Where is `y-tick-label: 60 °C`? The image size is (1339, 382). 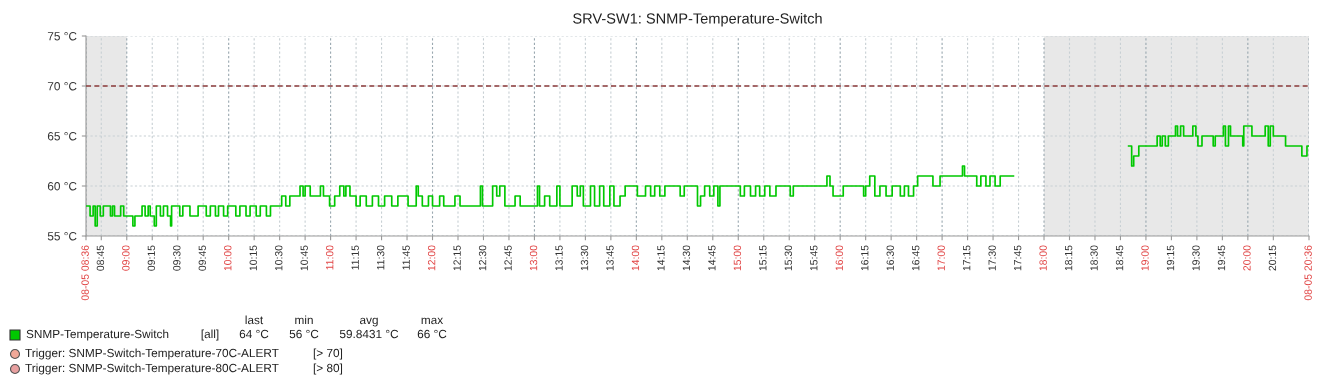
y-tick-label: 60 °C is located at coordinates (62, 186).